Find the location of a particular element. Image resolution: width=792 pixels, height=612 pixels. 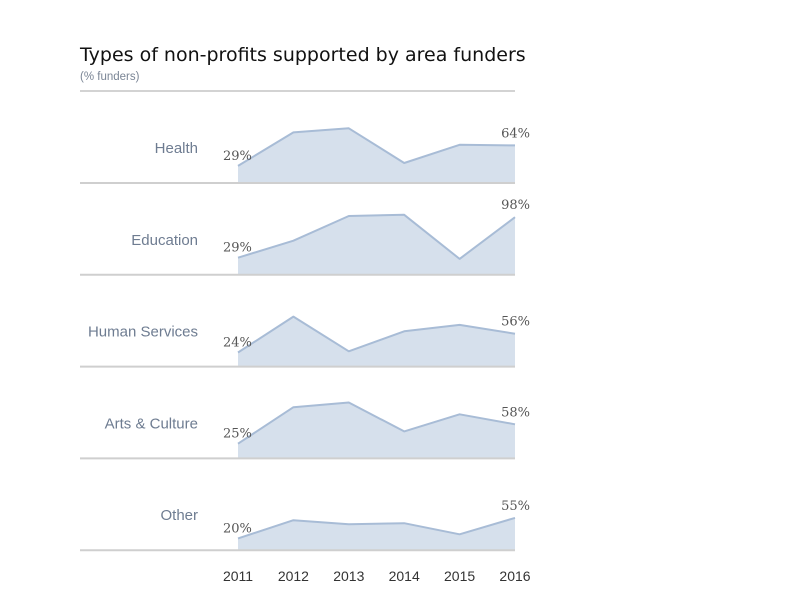

area-health is located at coordinates (376, 155).